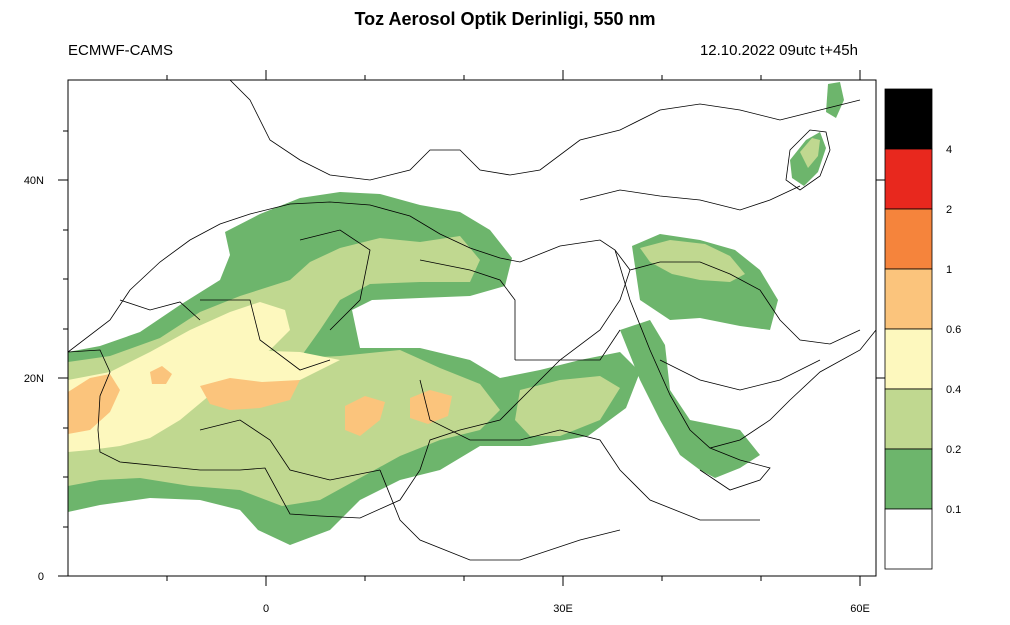  I want to click on lon-label-30e: 30E, so click(563, 609).